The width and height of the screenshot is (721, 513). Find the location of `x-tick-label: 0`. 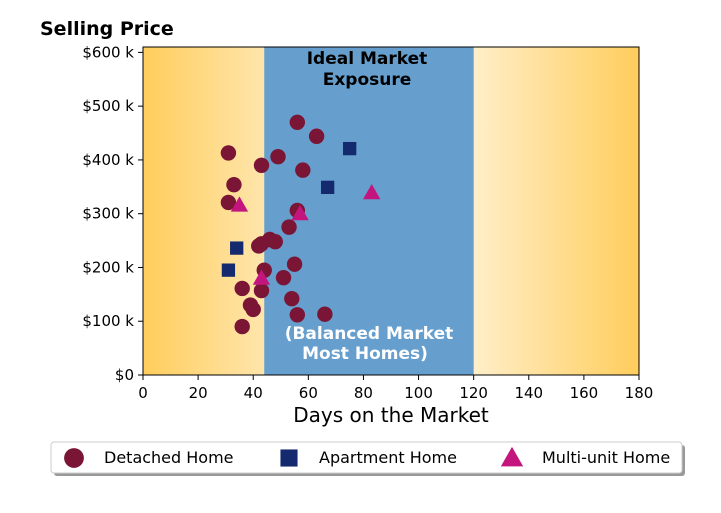

x-tick-label: 0 is located at coordinates (143, 393).